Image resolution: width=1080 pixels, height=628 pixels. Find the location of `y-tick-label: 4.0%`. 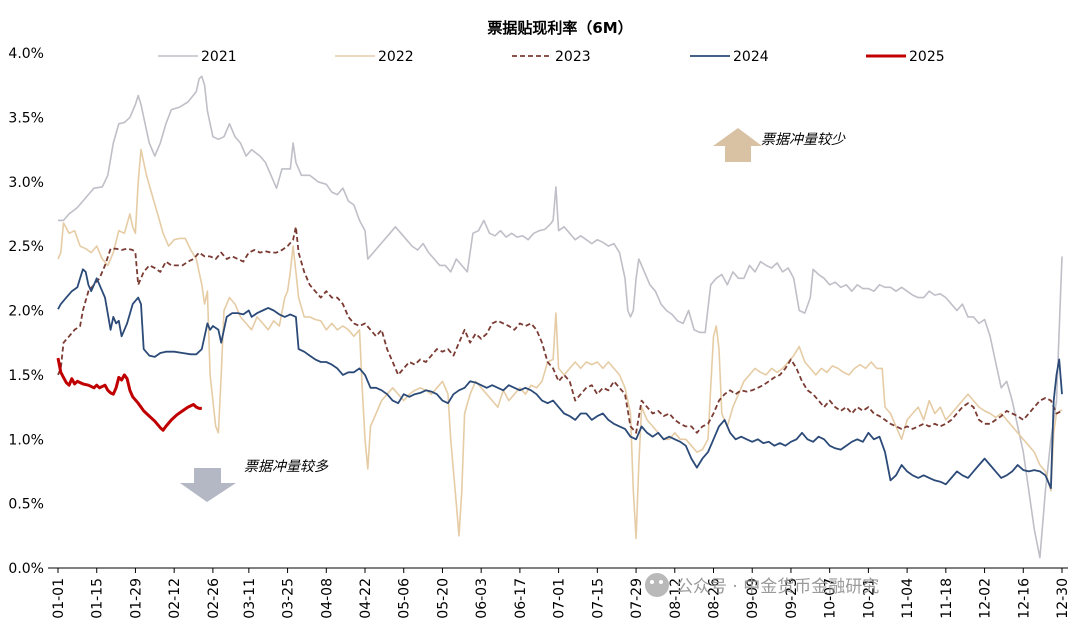

y-tick-label: 4.0% is located at coordinates (26, 54).